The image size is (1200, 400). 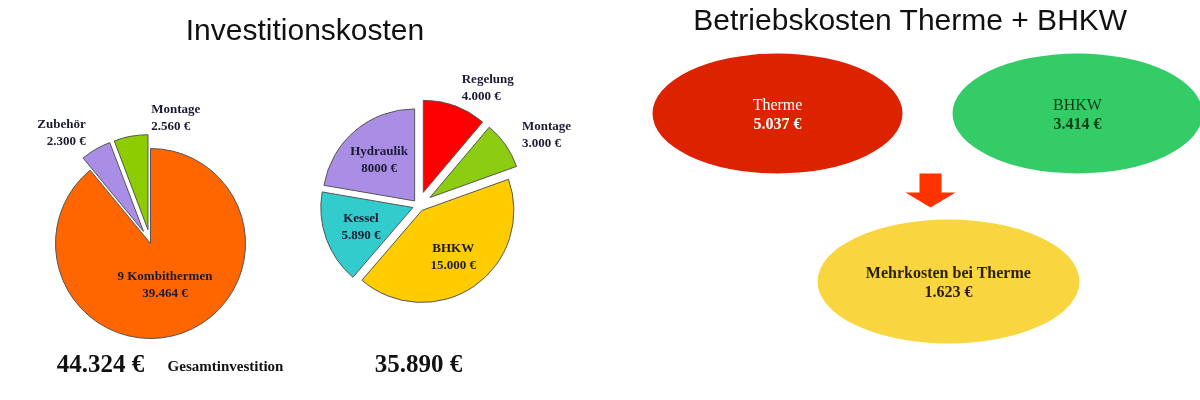 I want to click on text: 35.890 €, so click(x=418, y=363).